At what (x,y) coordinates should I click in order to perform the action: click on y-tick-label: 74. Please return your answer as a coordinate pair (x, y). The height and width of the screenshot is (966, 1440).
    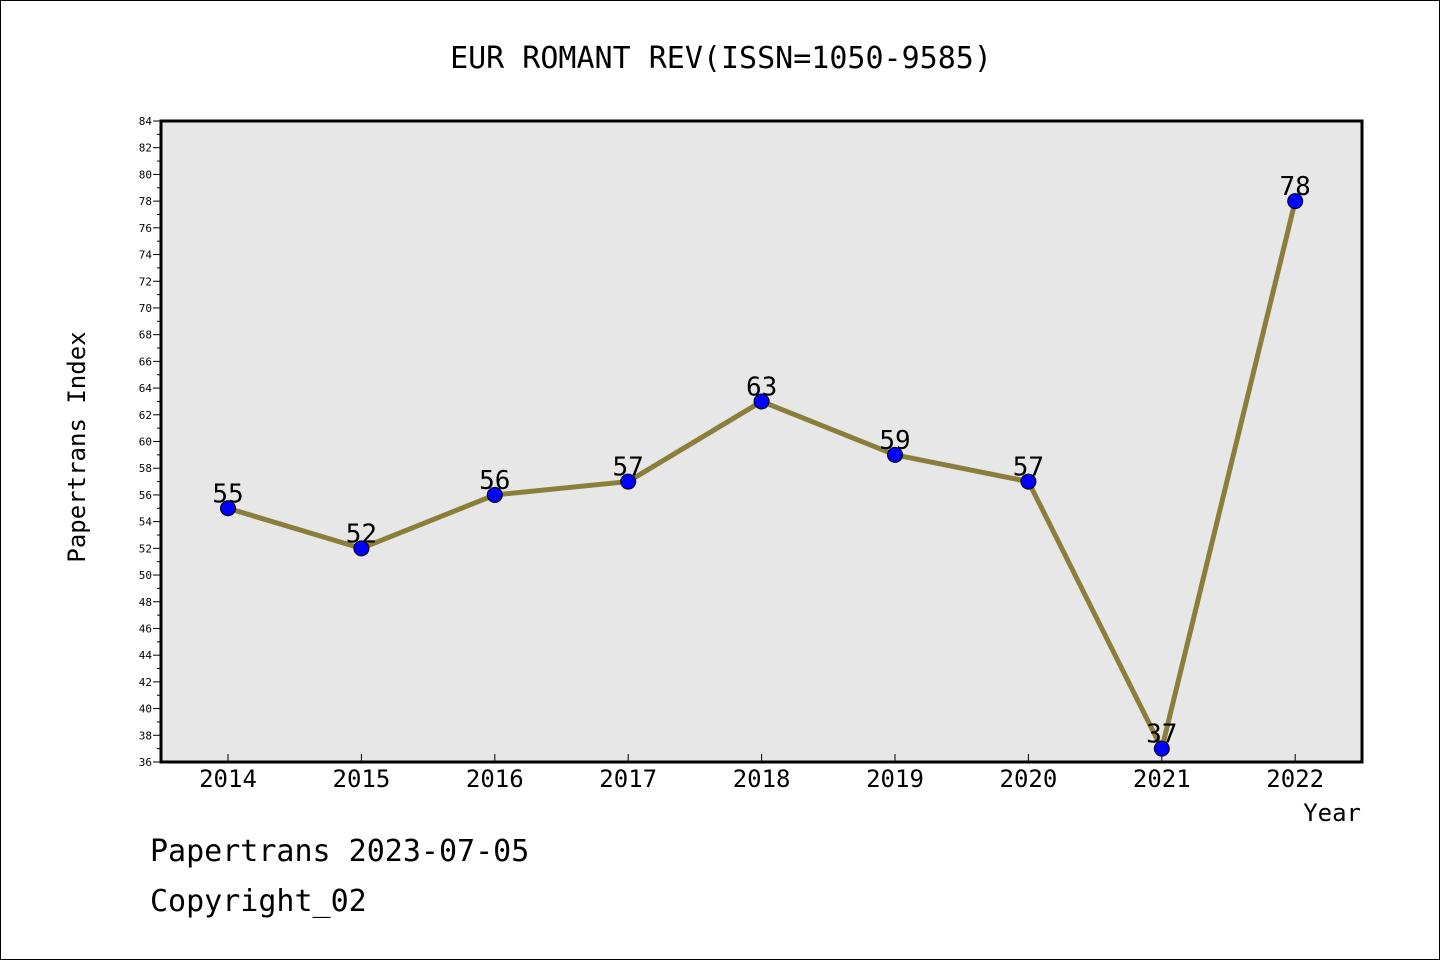
    Looking at the image, I should click on (146, 255).